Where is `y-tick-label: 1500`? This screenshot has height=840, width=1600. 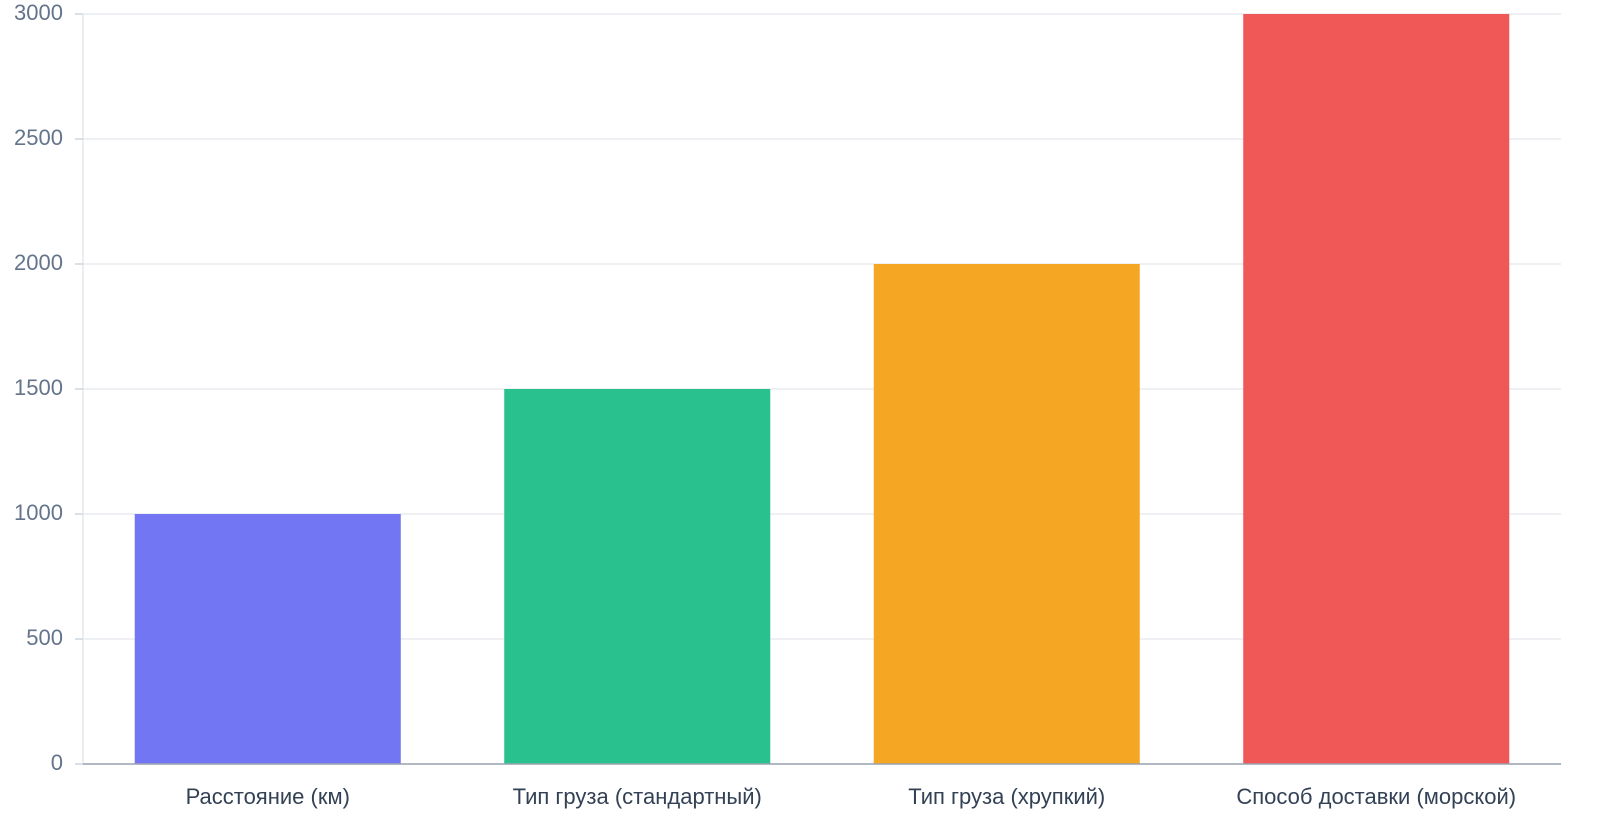 y-tick-label: 1500 is located at coordinates (38, 387).